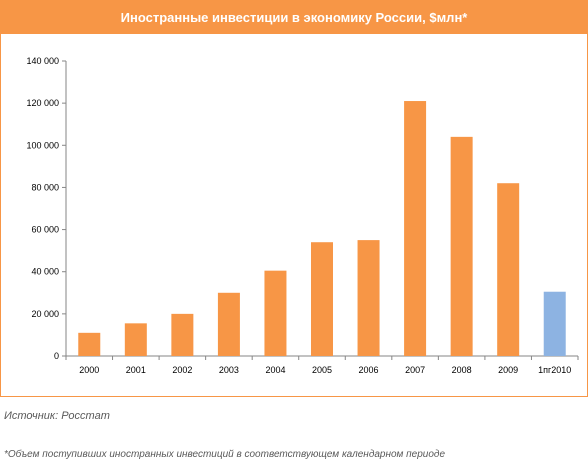 Image resolution: width=588 pixels, height=468 pixels. Describe the element at coordinates (368, 298) in the screenshot. I see `bar-2006` at that location.